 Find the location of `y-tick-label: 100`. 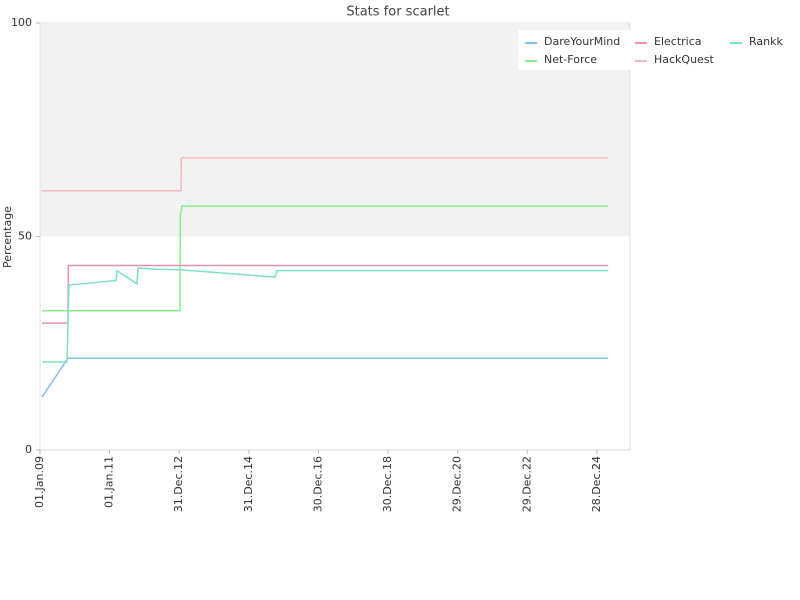

y-tick-label: 100 is located at coordinates (21, 22).